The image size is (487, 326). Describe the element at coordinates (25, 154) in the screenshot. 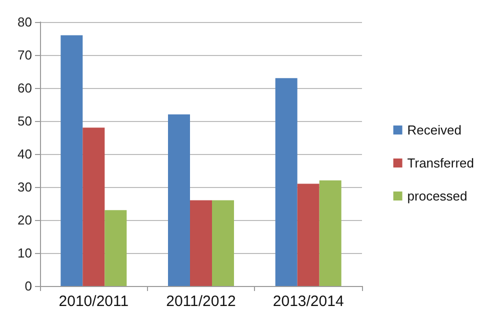

I see `y-tick-label: 40` at that location.